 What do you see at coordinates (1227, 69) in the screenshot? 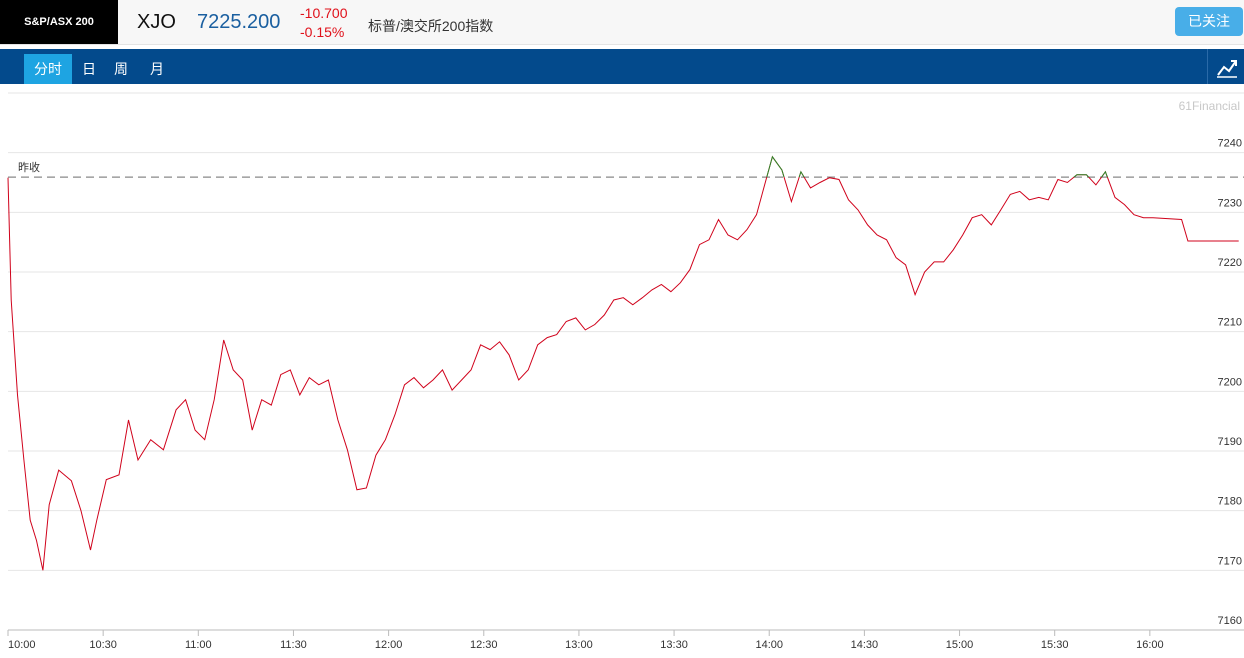
I see `icon` at bounding box center [1227, 69].